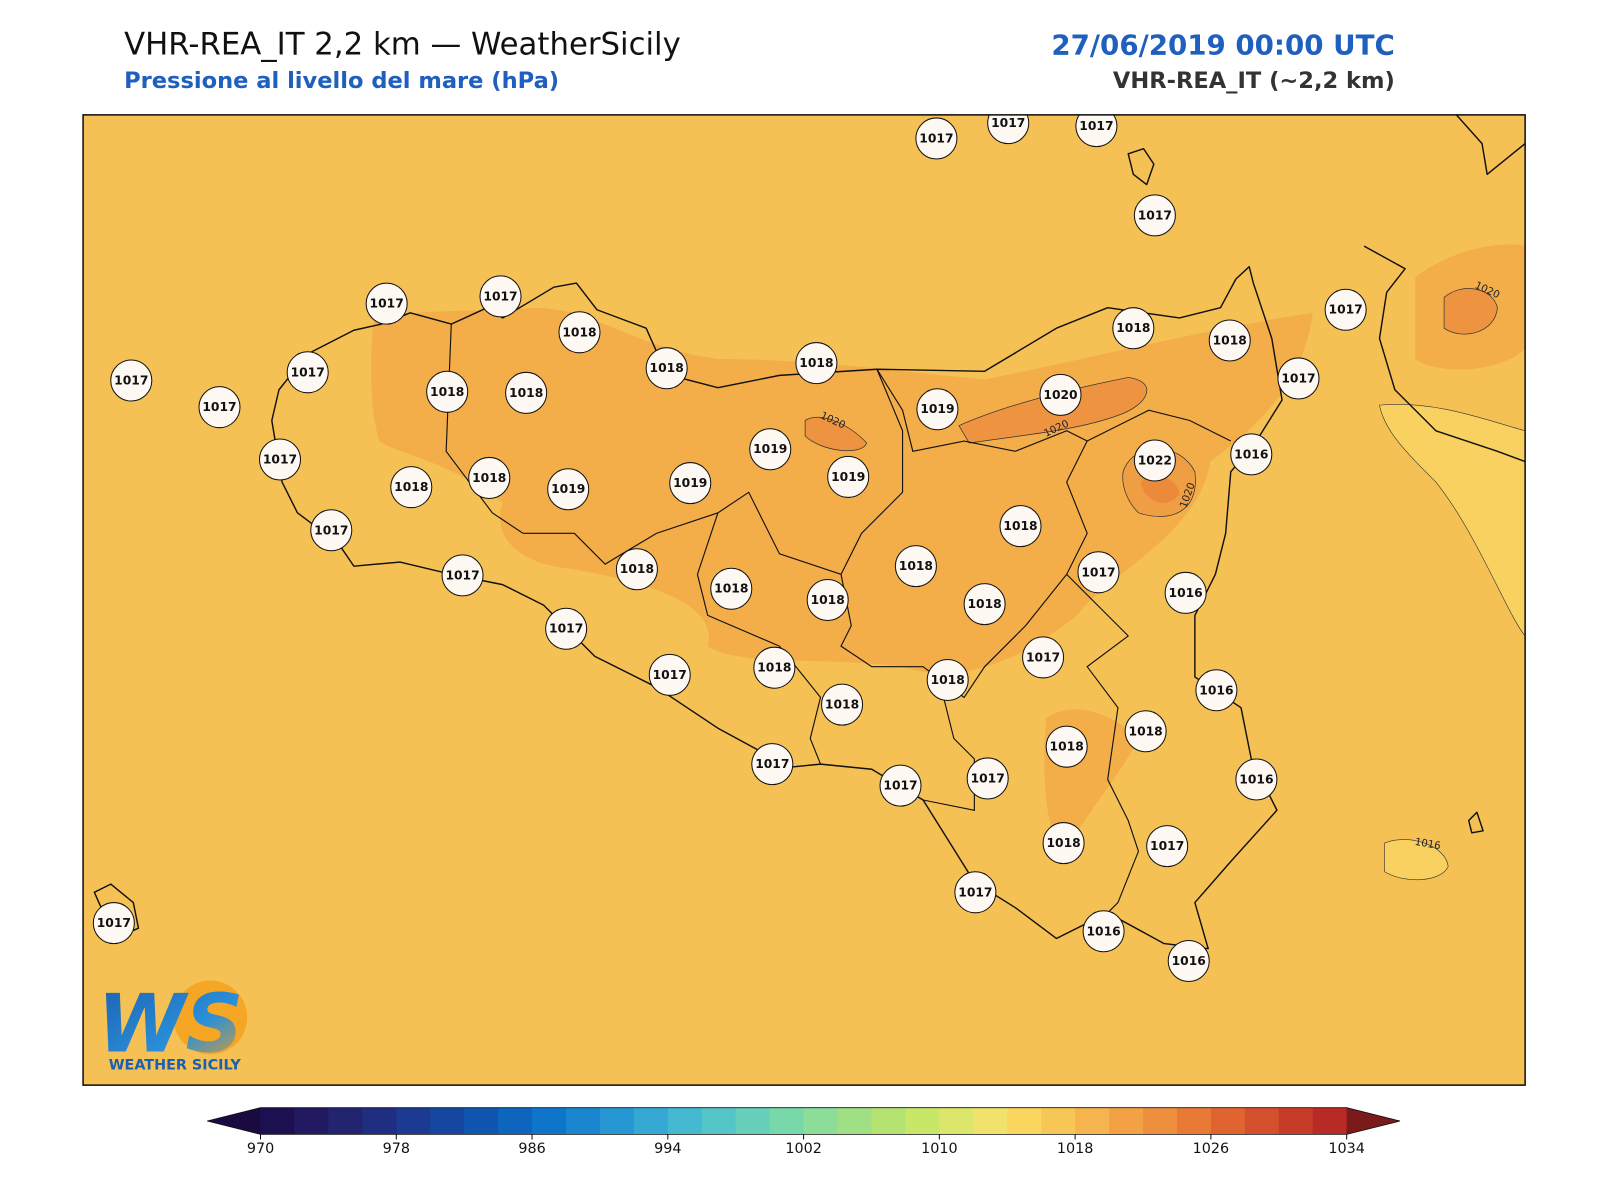 Image resolution: width=1600 pixels, height=1204 pixels. What do you see at coordinates (531, 1149) in the screenshot?
I see `colorbar-tick-label: 986` at bounding box center [531, 1149].